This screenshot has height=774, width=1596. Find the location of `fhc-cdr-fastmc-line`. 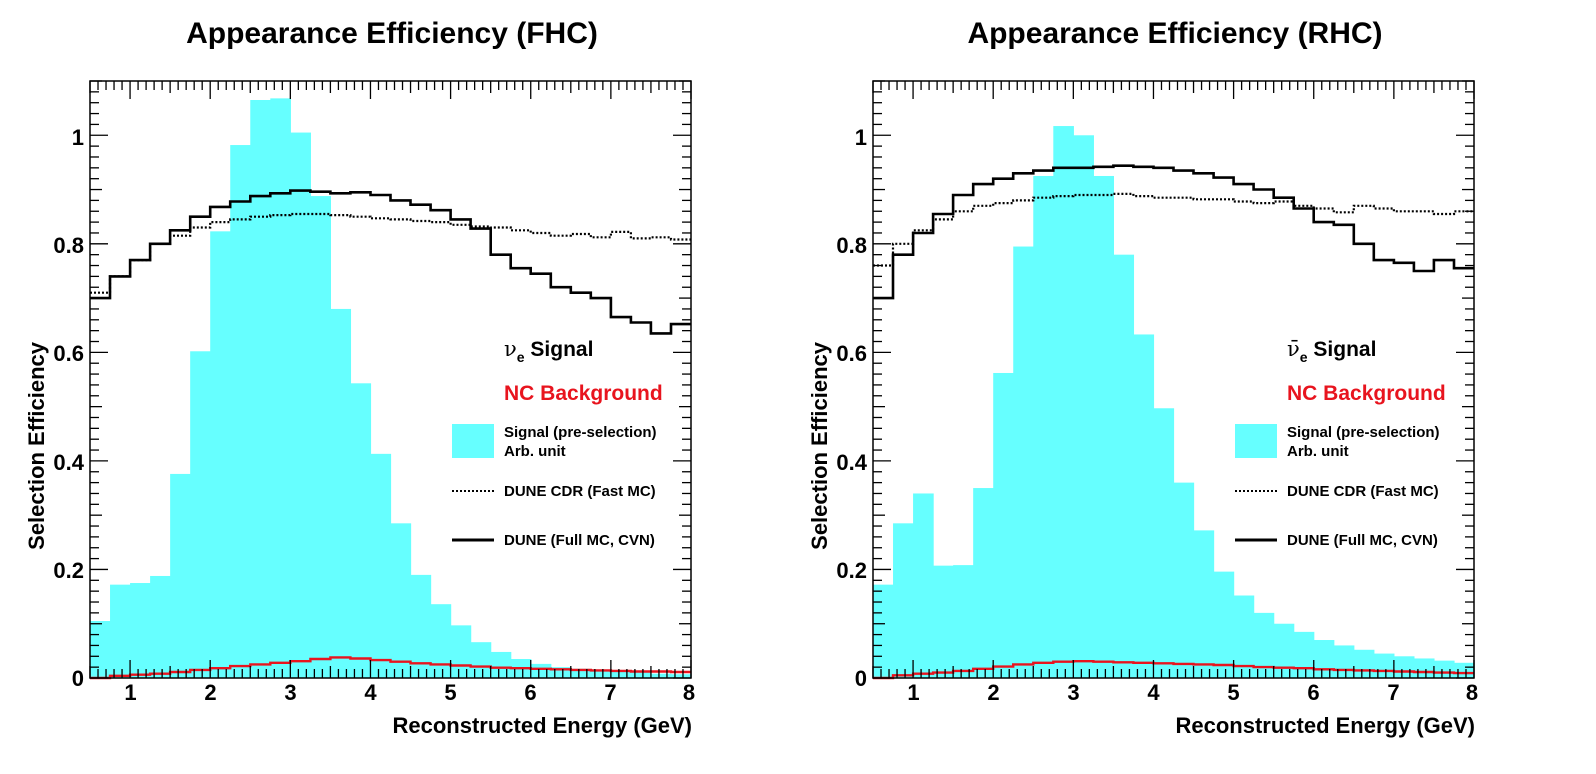

fhc-cdr-fastmc-line is located at coordinates (390, 253).